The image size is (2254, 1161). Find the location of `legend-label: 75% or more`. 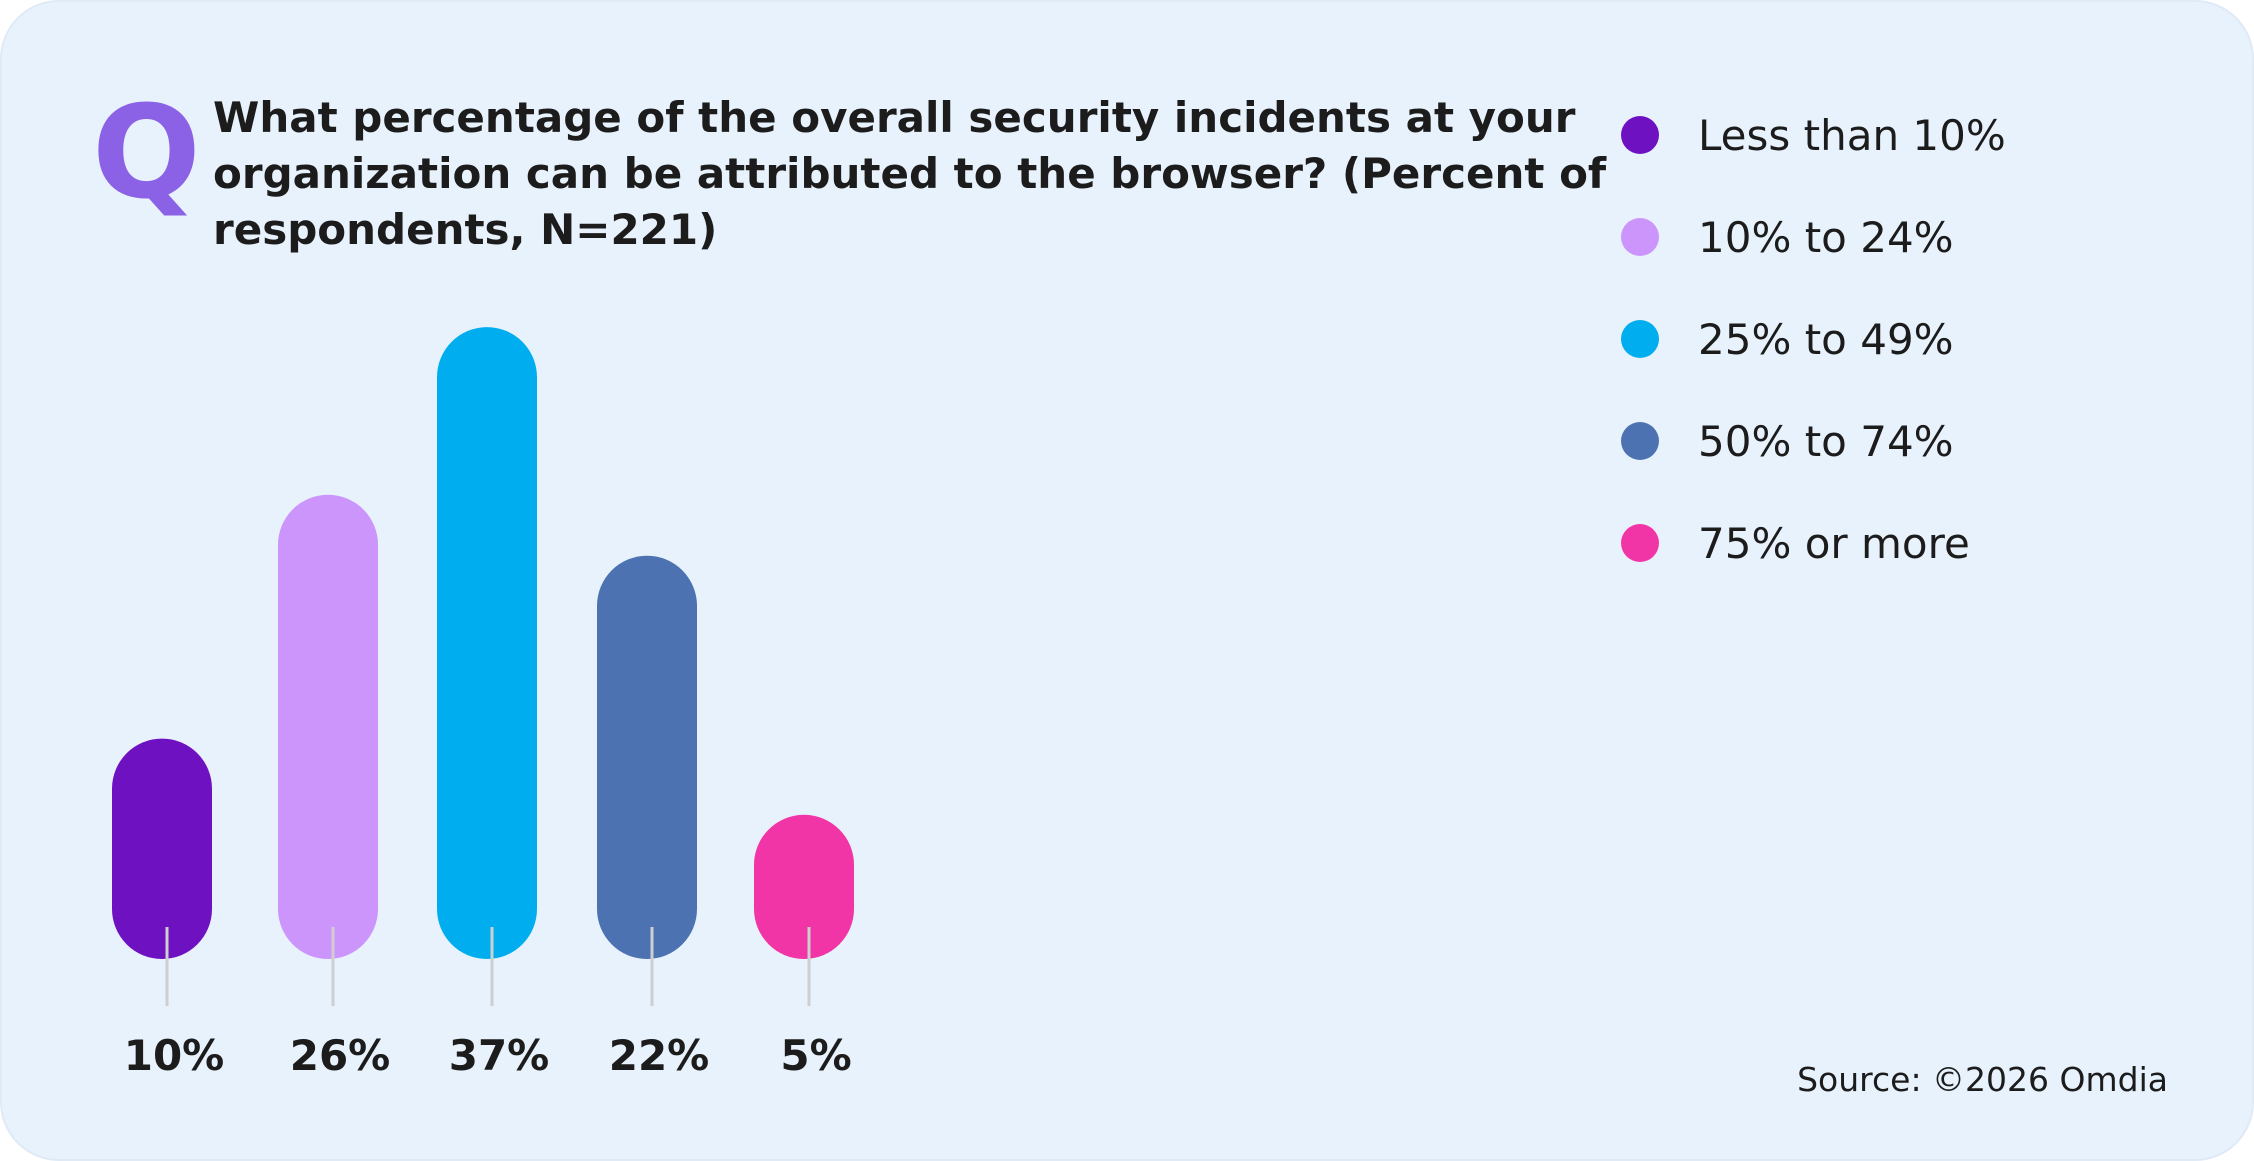

legend-label: 75% or more is located at coordinates (1834, 543).